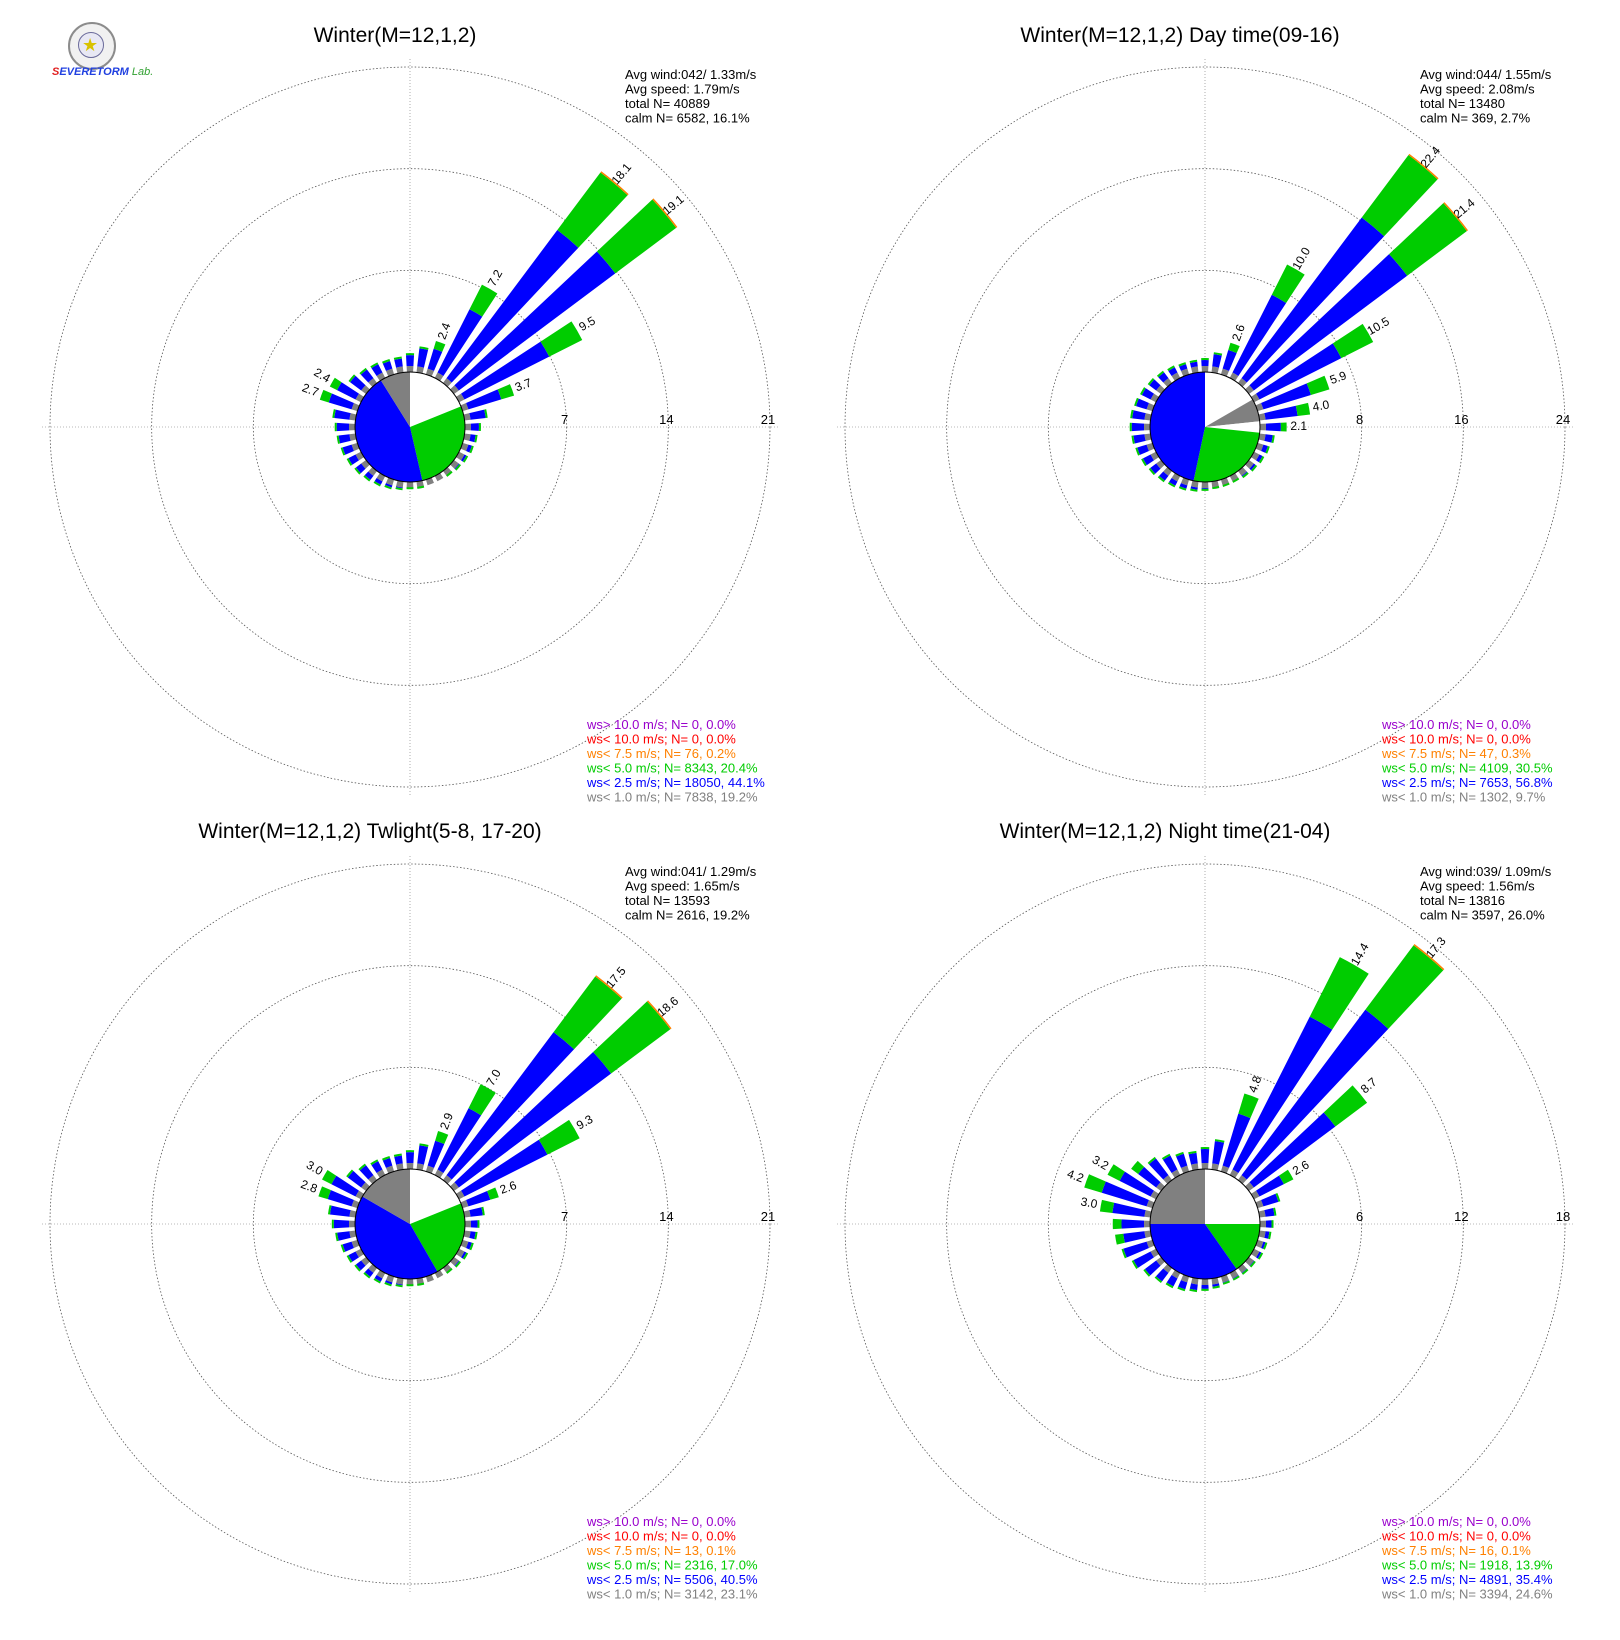 This screenshot has width=1620, height=1640. I want to click on chart-title: Winter(M=12,1,2) Day time(09-16), so click(1179, 35).